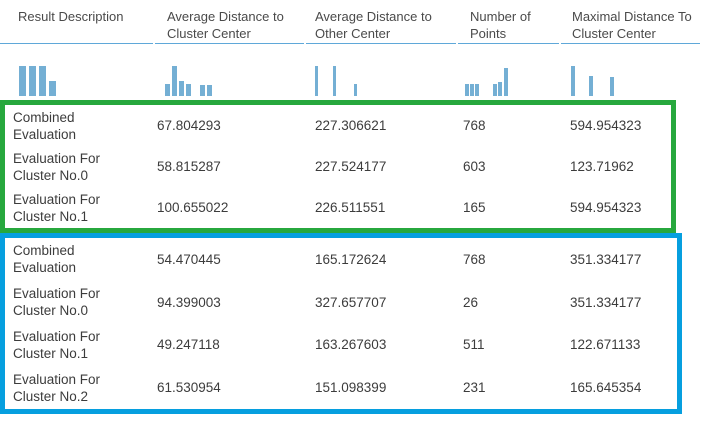 This screenshot has width=727, height=423. Describe the element at coordinates (606, 388) in the screenshot. I see `cell-max-distance-cluster-center: 165.645354` at that location.